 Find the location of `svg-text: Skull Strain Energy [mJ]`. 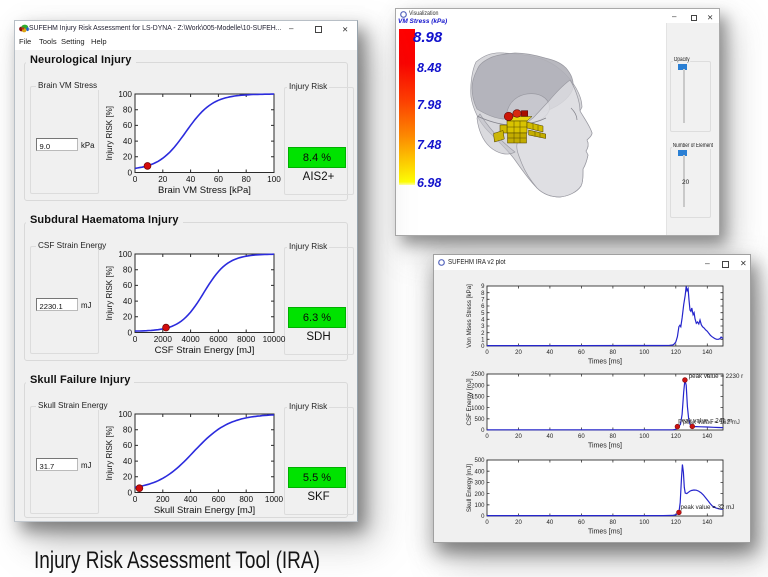

svg-text: Skull Strain Energy [mJ] is located at coordinates (204, 510).